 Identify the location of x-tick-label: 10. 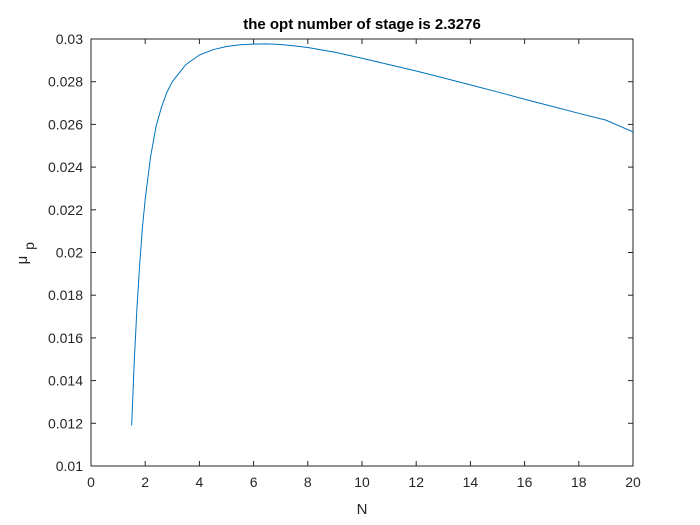
(362, 482).